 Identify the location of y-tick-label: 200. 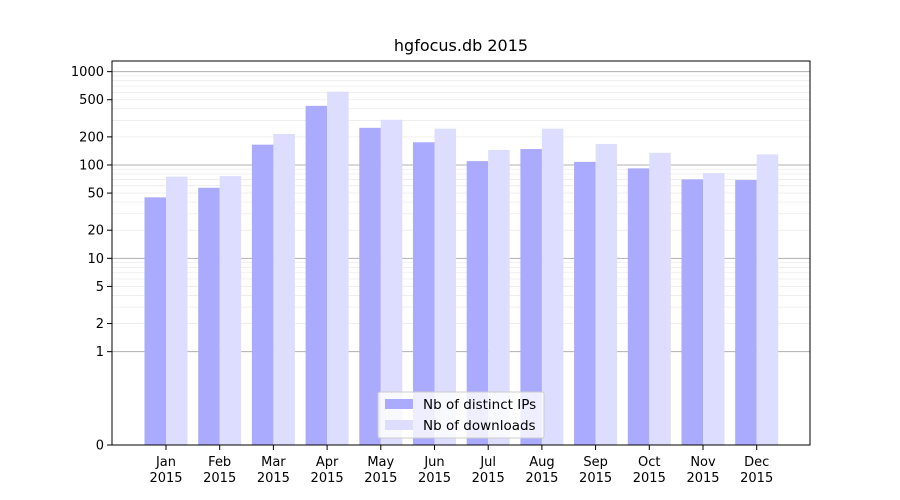
(91, 137).